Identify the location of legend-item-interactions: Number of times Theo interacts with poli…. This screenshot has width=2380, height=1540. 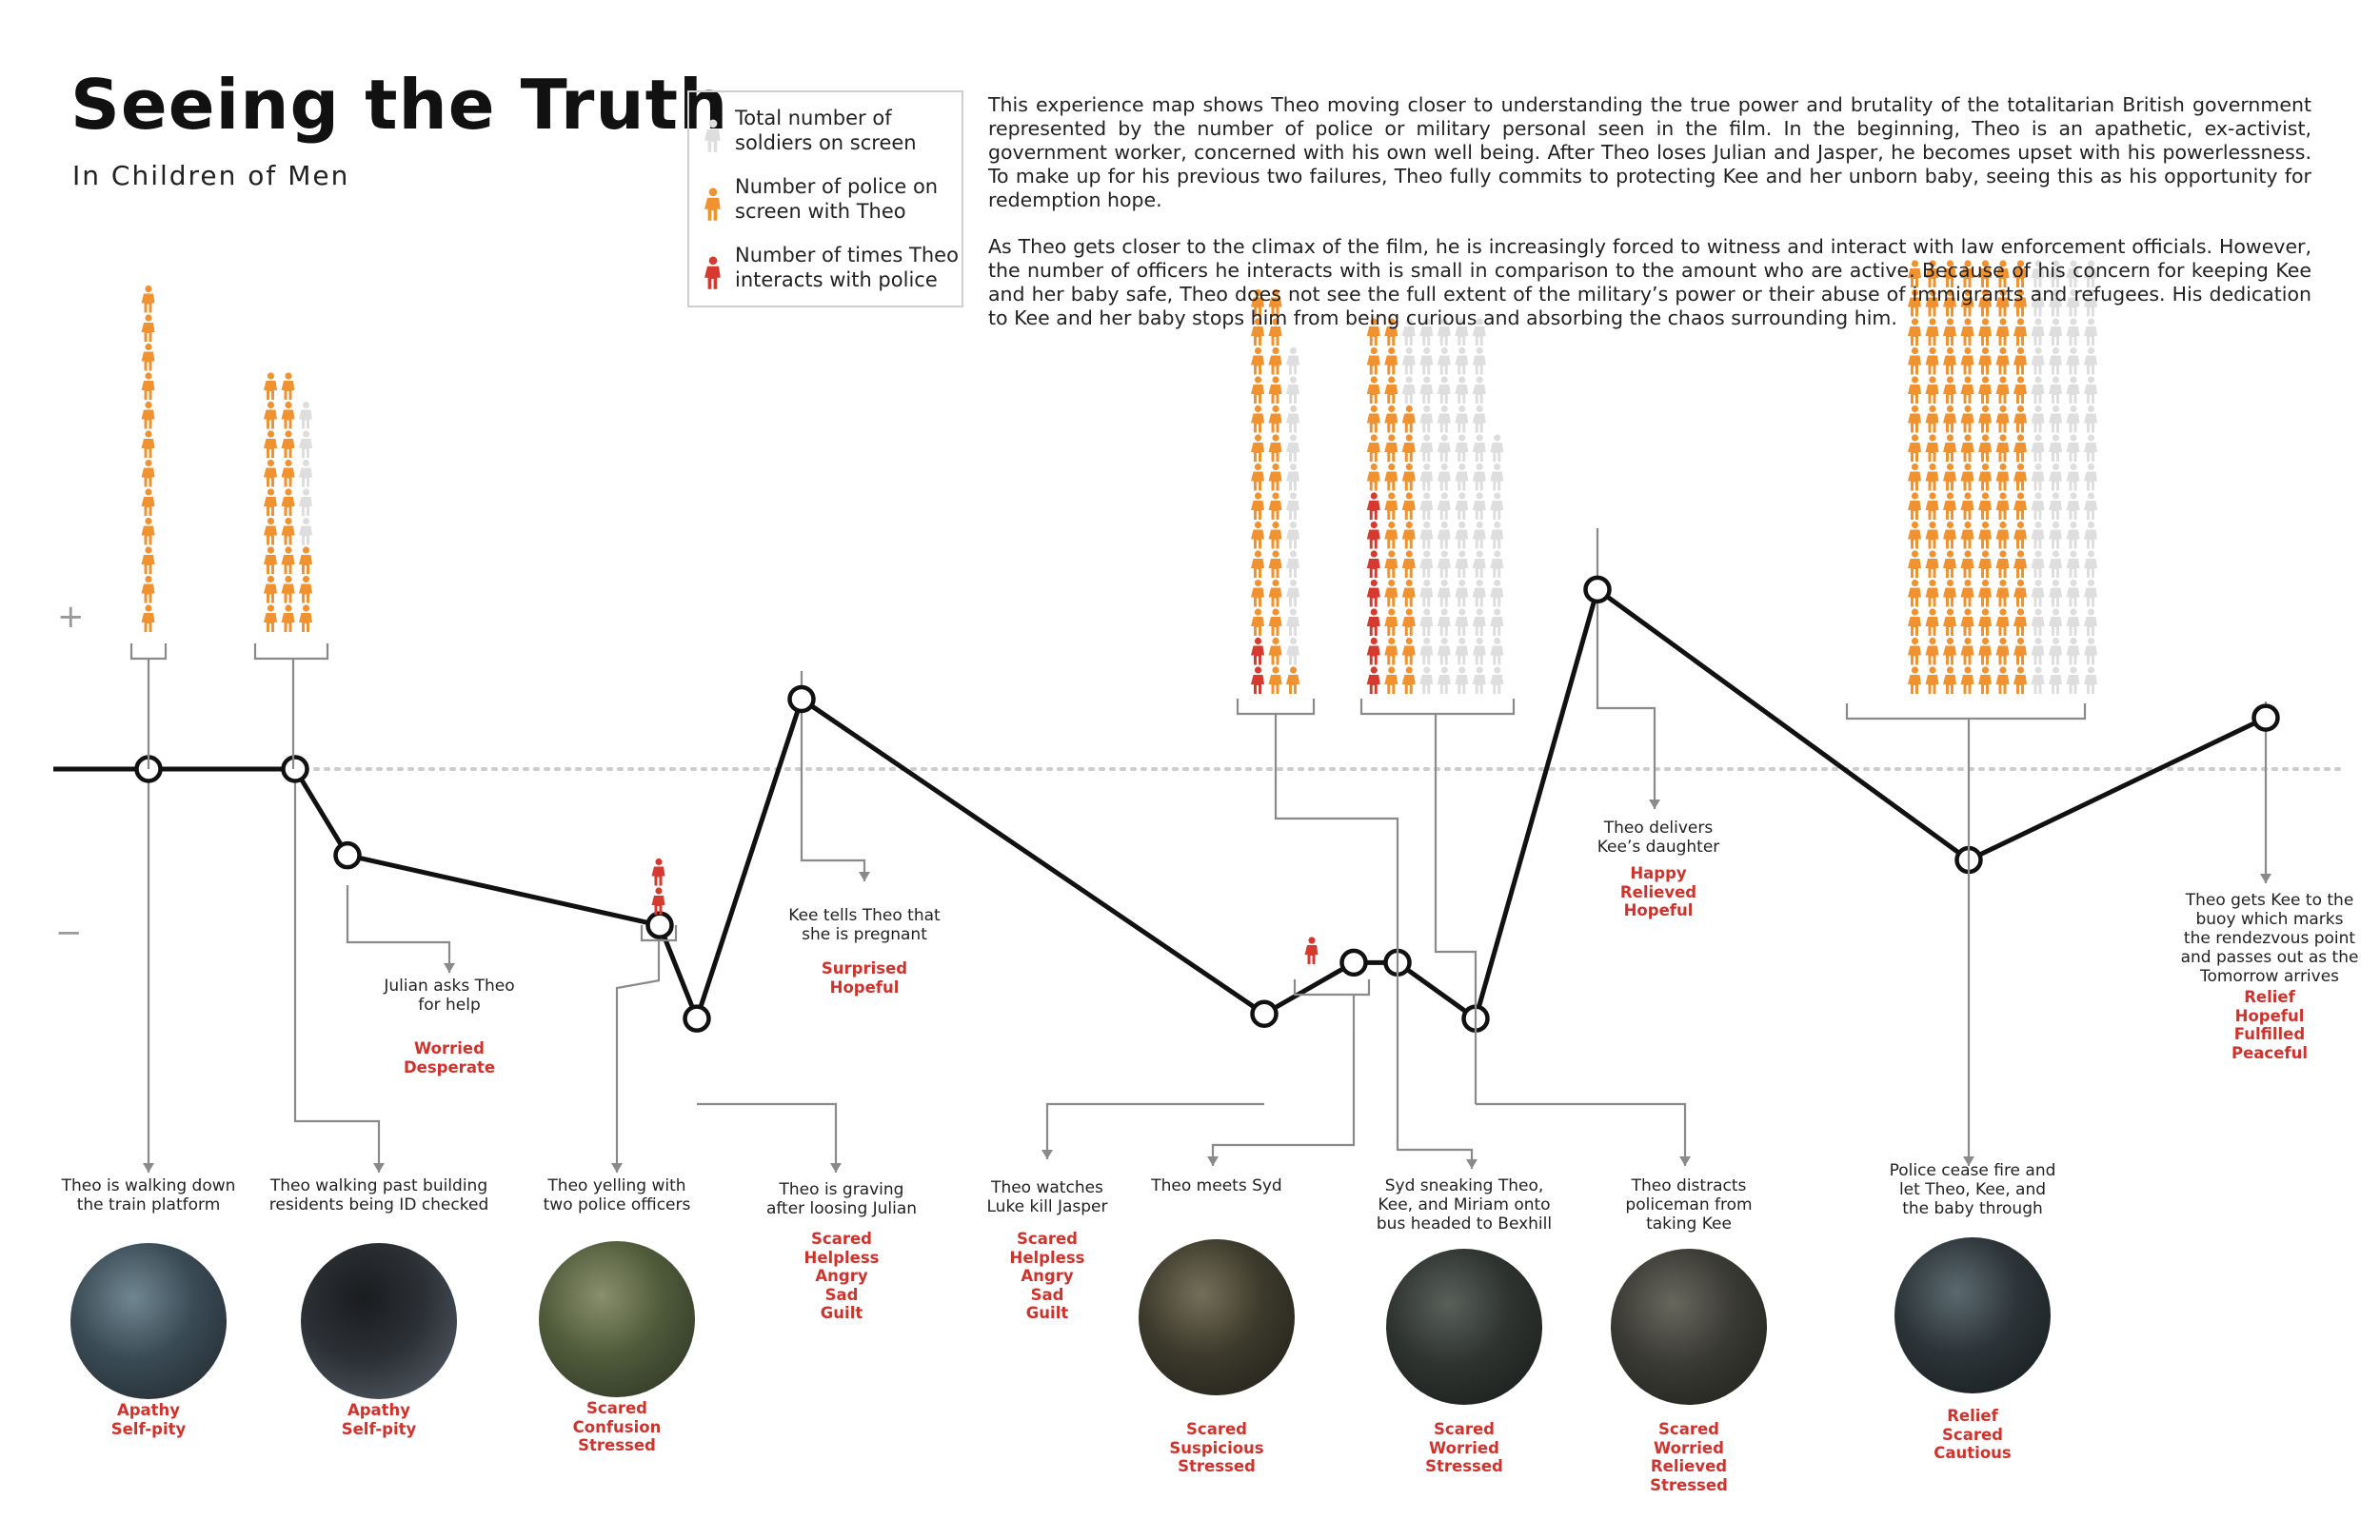
(825, 271).